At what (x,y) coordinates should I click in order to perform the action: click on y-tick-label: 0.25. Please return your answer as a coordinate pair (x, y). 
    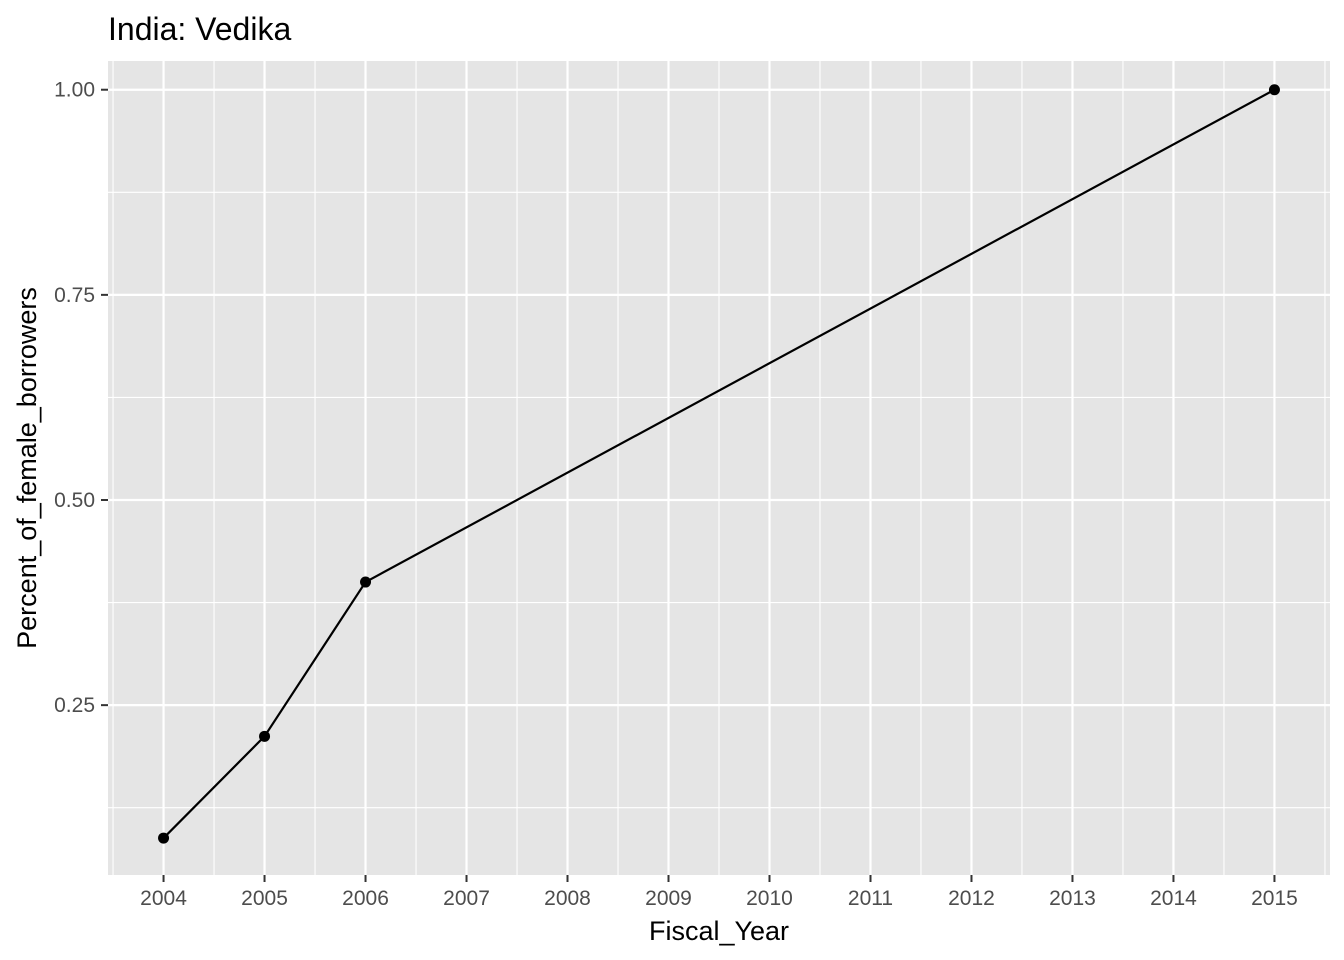
    Looking at the image, I should click on (74, 705).